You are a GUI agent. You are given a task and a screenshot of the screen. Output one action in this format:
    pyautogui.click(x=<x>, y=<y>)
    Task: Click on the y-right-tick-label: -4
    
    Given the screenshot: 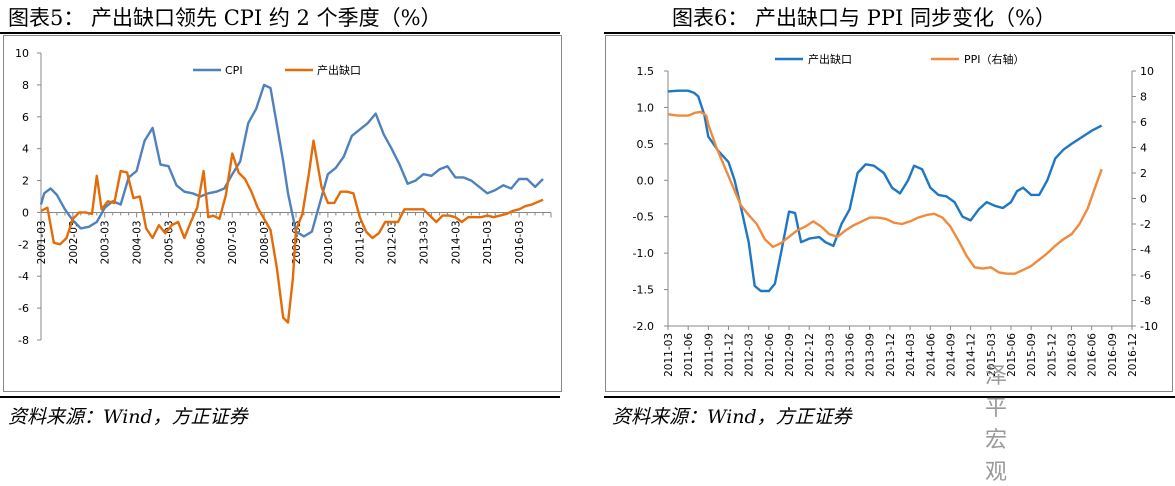 What is the action you would take?
    pyautogui.click(x=1145, y=250)
    